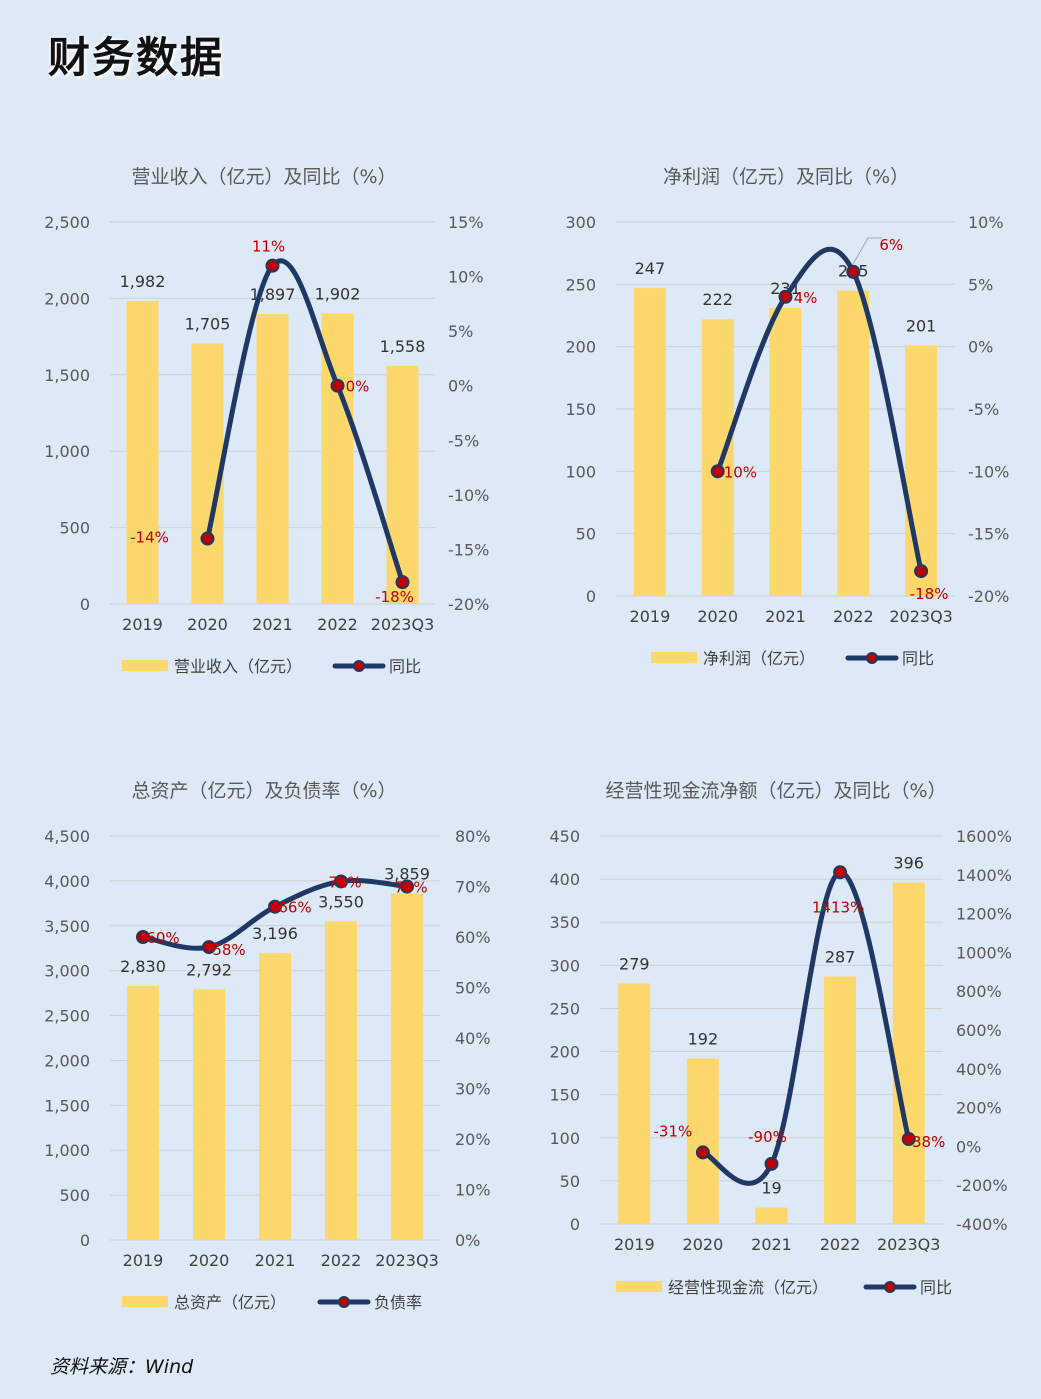 This screenshot has height=1399, width=1041. What do you see at coordinates (979, 1030) in the screenshot?
I see `y-right-tick: 600%` at bounding box center [979, 1030].